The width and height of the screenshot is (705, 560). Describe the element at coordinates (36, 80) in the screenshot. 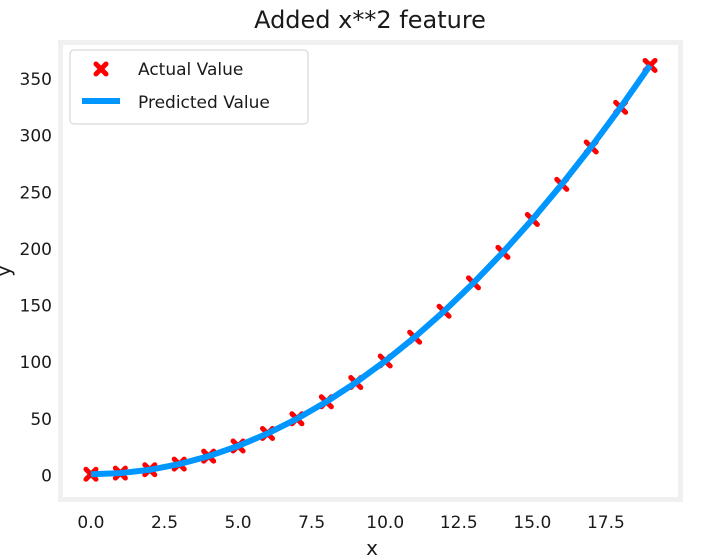

I see `y-tick-label: 350` at that location.